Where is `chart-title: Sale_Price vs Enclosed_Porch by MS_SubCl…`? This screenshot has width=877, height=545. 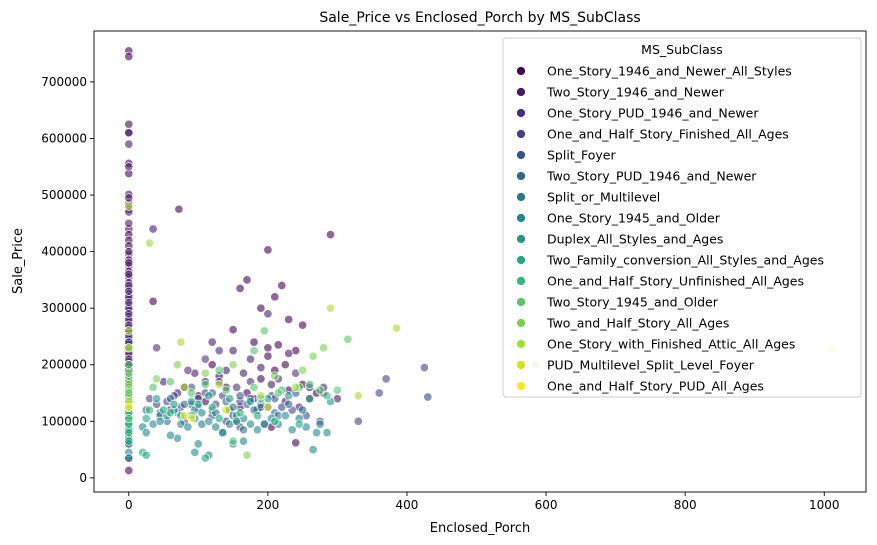 chart-title: Sale_Price vs Enclosed_Porch by MS_SubCl… is located at coordinates (479, 18).